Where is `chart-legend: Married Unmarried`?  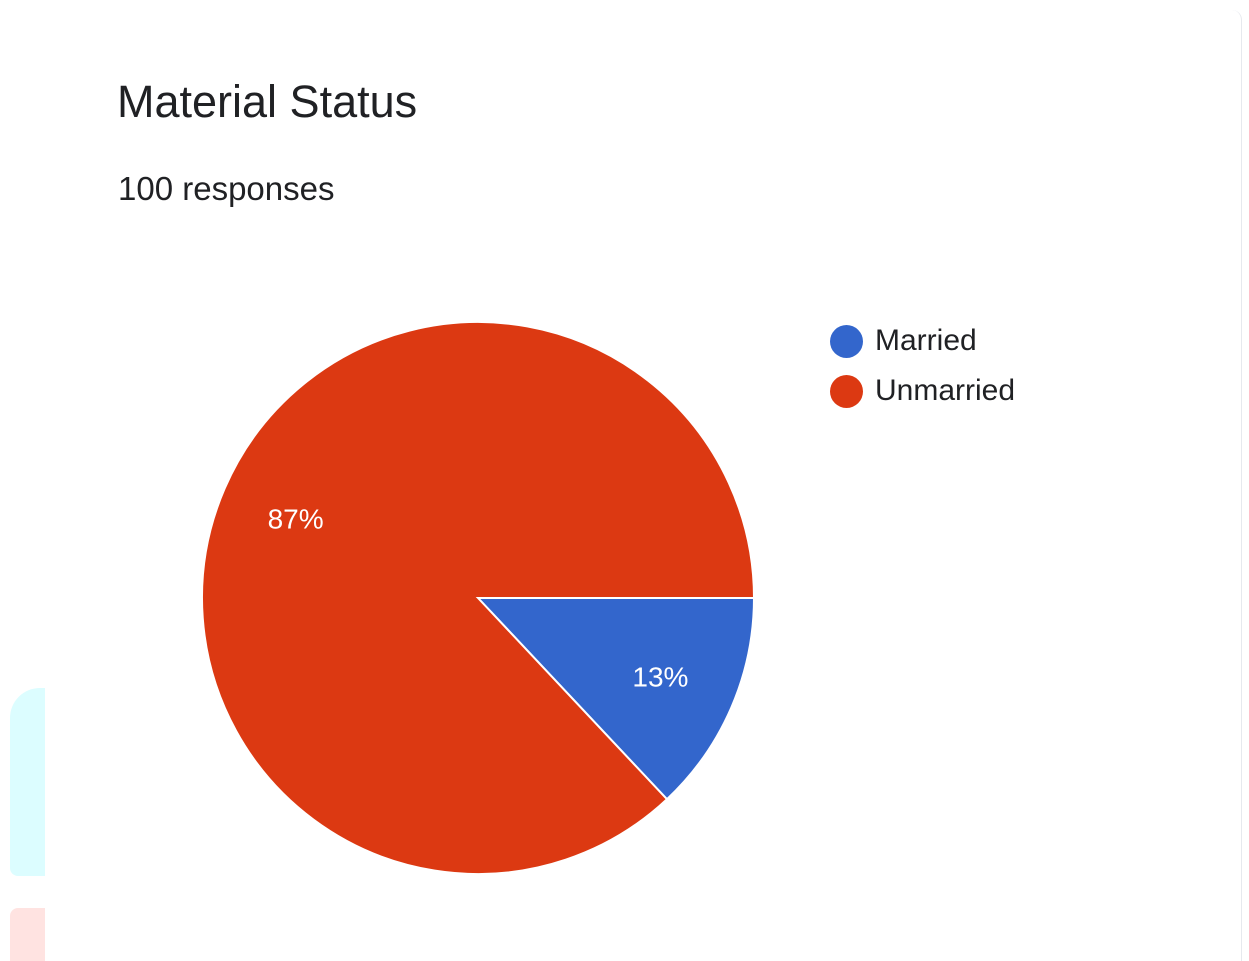 chart-legend: Married Unmarried is located at coordinates (922, 366).